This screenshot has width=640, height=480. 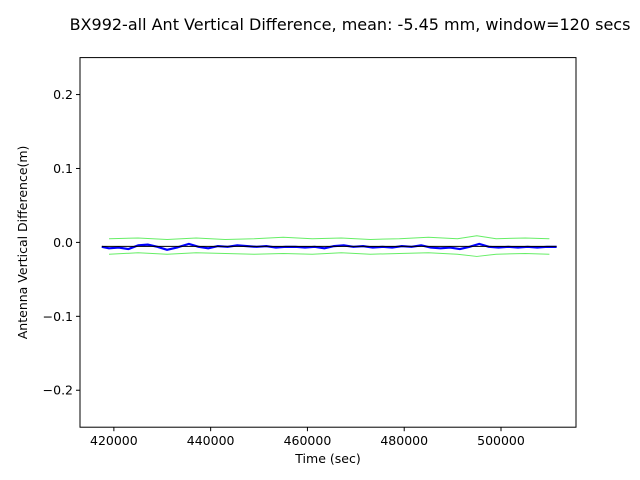 I want to click on x-tick-label: 480000, so click(x=404, y=440).